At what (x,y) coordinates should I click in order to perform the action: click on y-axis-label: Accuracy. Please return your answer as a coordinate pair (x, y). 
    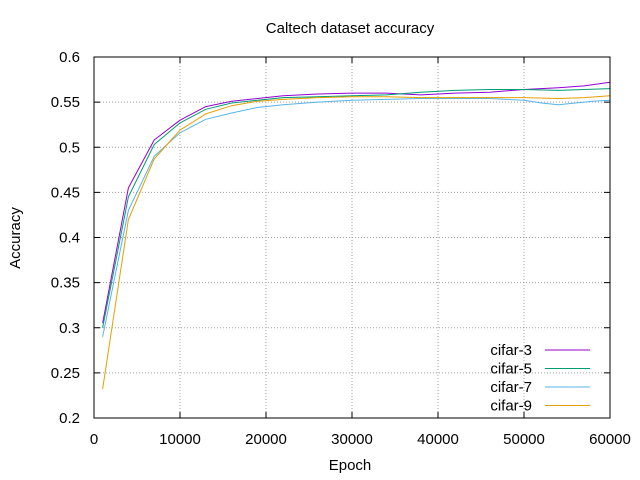
    Looking at the image, I should click on (15, 238).